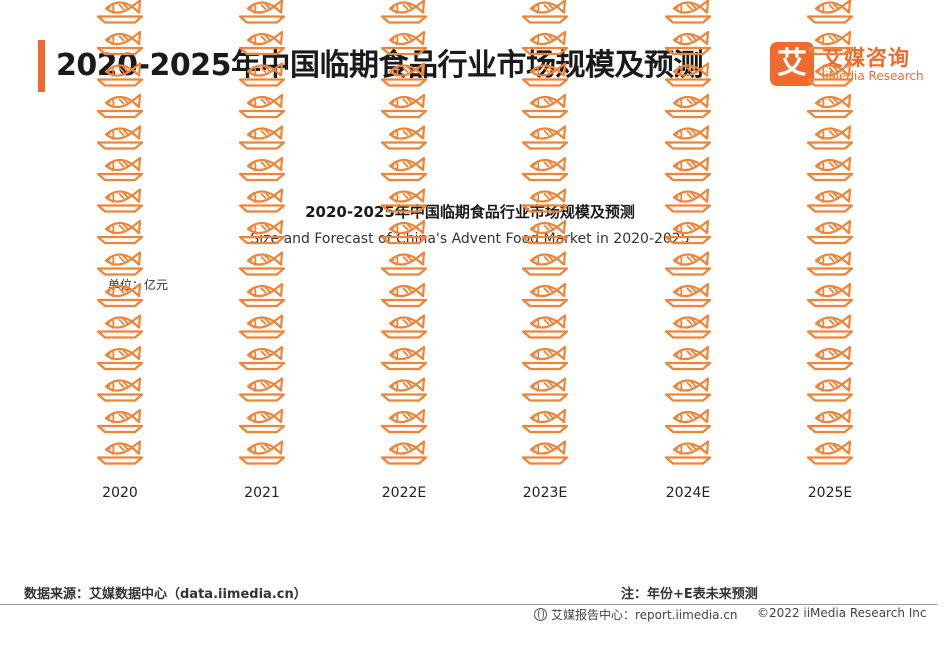  What do you see at coordinates (262, 493) in the screenshot?
I see `category-label: 2021` at bounding box center [262, 493].